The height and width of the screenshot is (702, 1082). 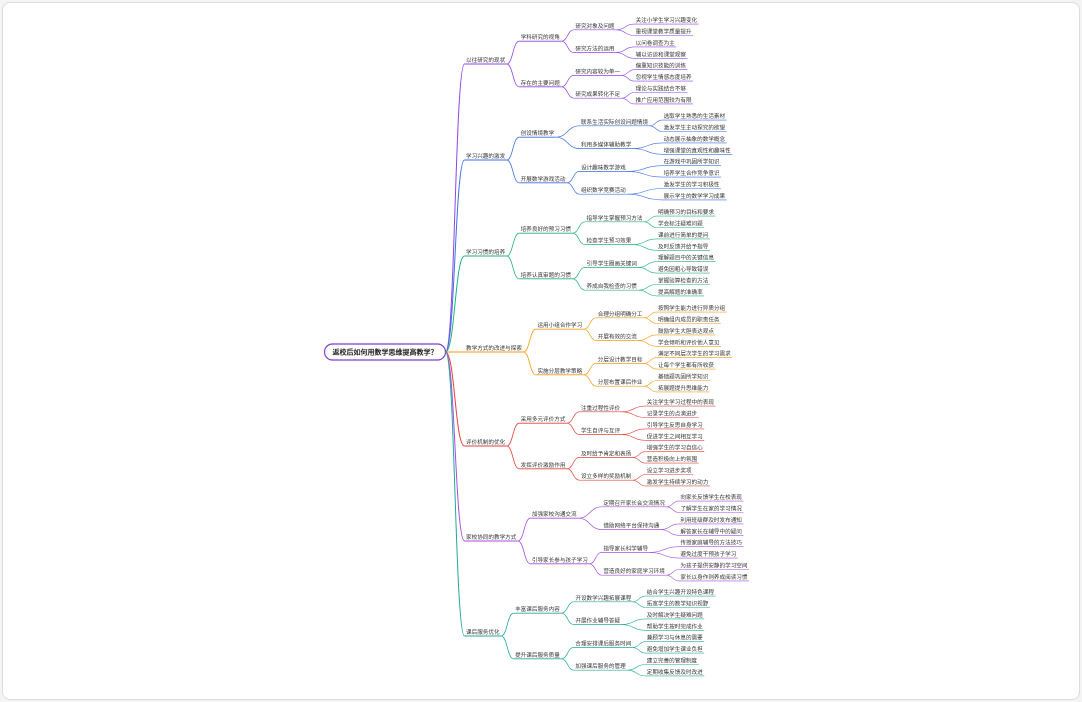 I want to click on subtopic: 发挥评价激励作用, so click(x=543, y=465).